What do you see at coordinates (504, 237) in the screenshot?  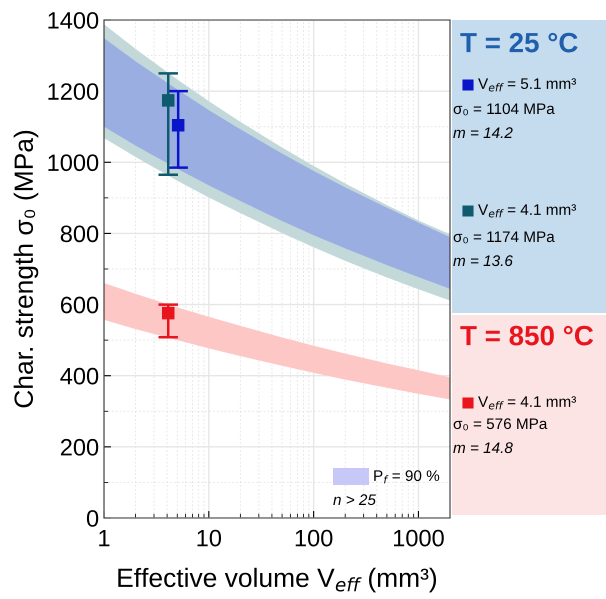 I see `text: σ₀ = 1174 MPa` at bounding box center [504, 237].